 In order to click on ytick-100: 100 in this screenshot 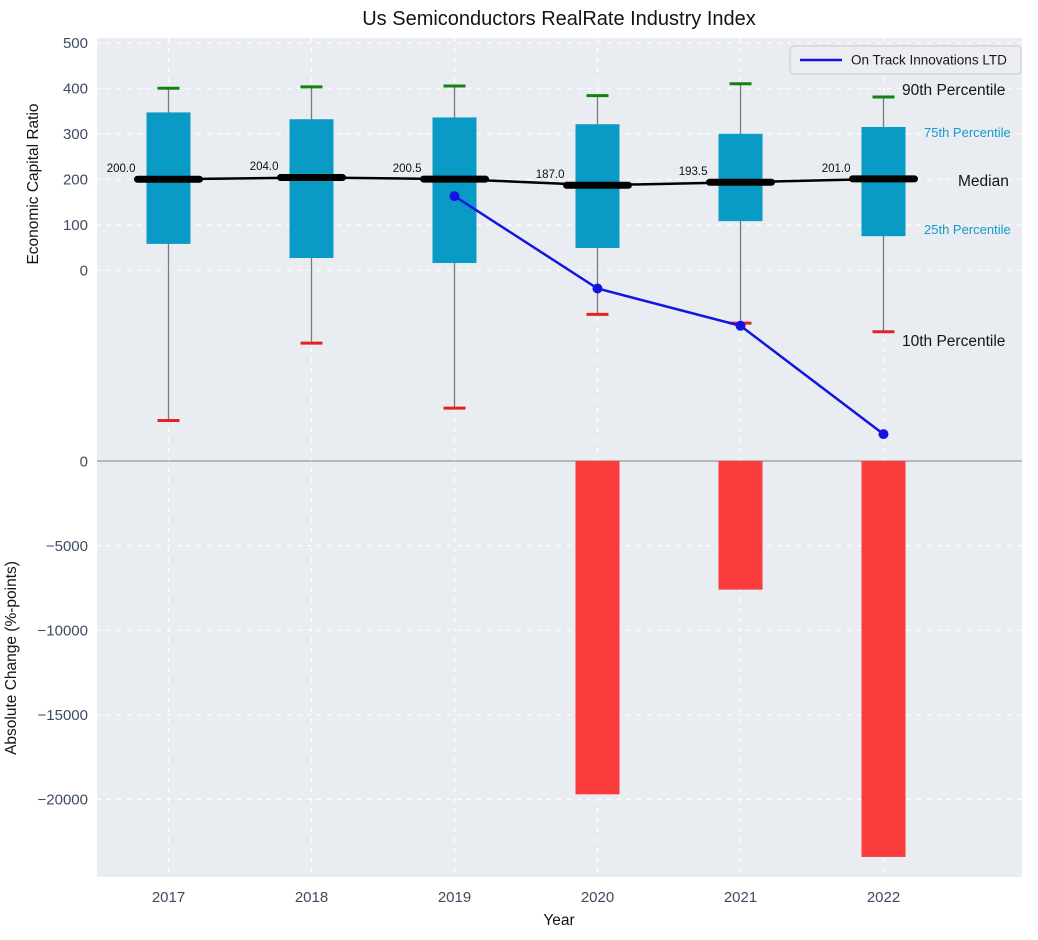, I will do `click(75, 225)`.